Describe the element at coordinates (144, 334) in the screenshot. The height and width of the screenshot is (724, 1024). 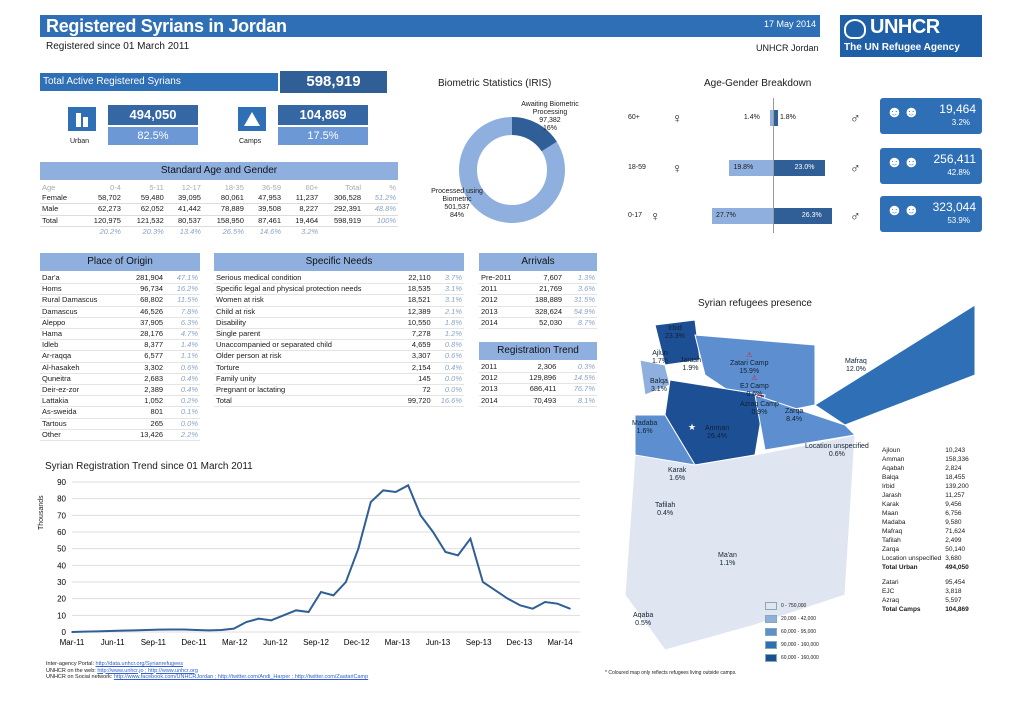
I see `origin-row-cell: 28,176` at that location.